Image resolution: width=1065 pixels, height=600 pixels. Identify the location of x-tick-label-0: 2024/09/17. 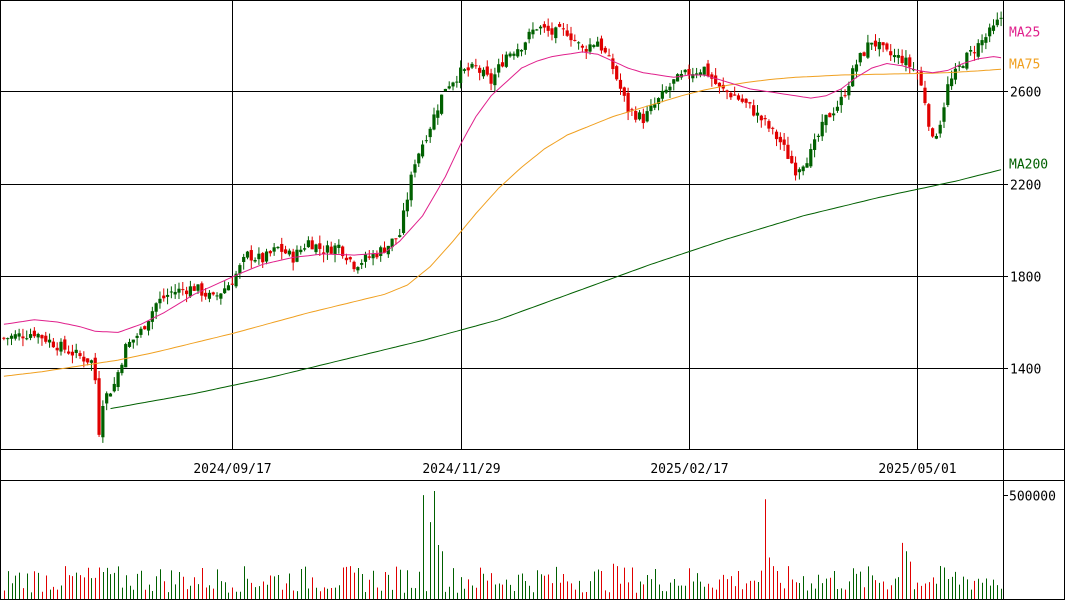
(232, 469).